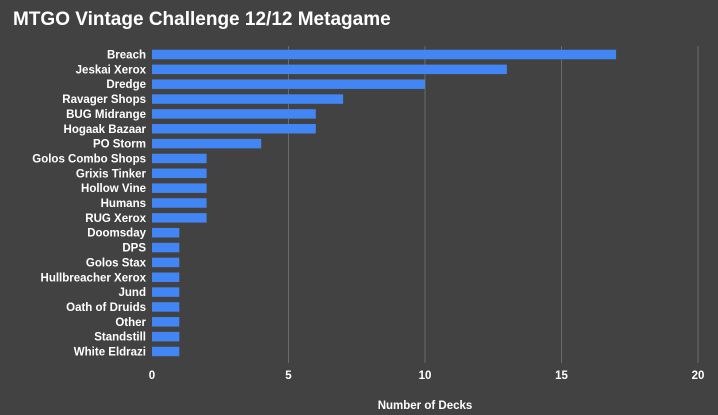 This screenshot has width=718, height=415. Describe the element at coordinates (202, 19) in the screenshot. I see `chart-title: MTGO Vintage Challenge 12/12 Metagame` at that location.